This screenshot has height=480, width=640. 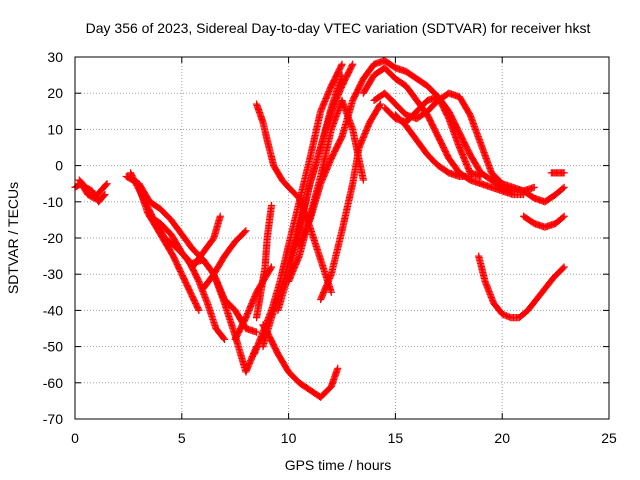 What do you see at coordinates (206, 241) in the screenshot?
I see `series-s8` at bounding box center [206, 241].